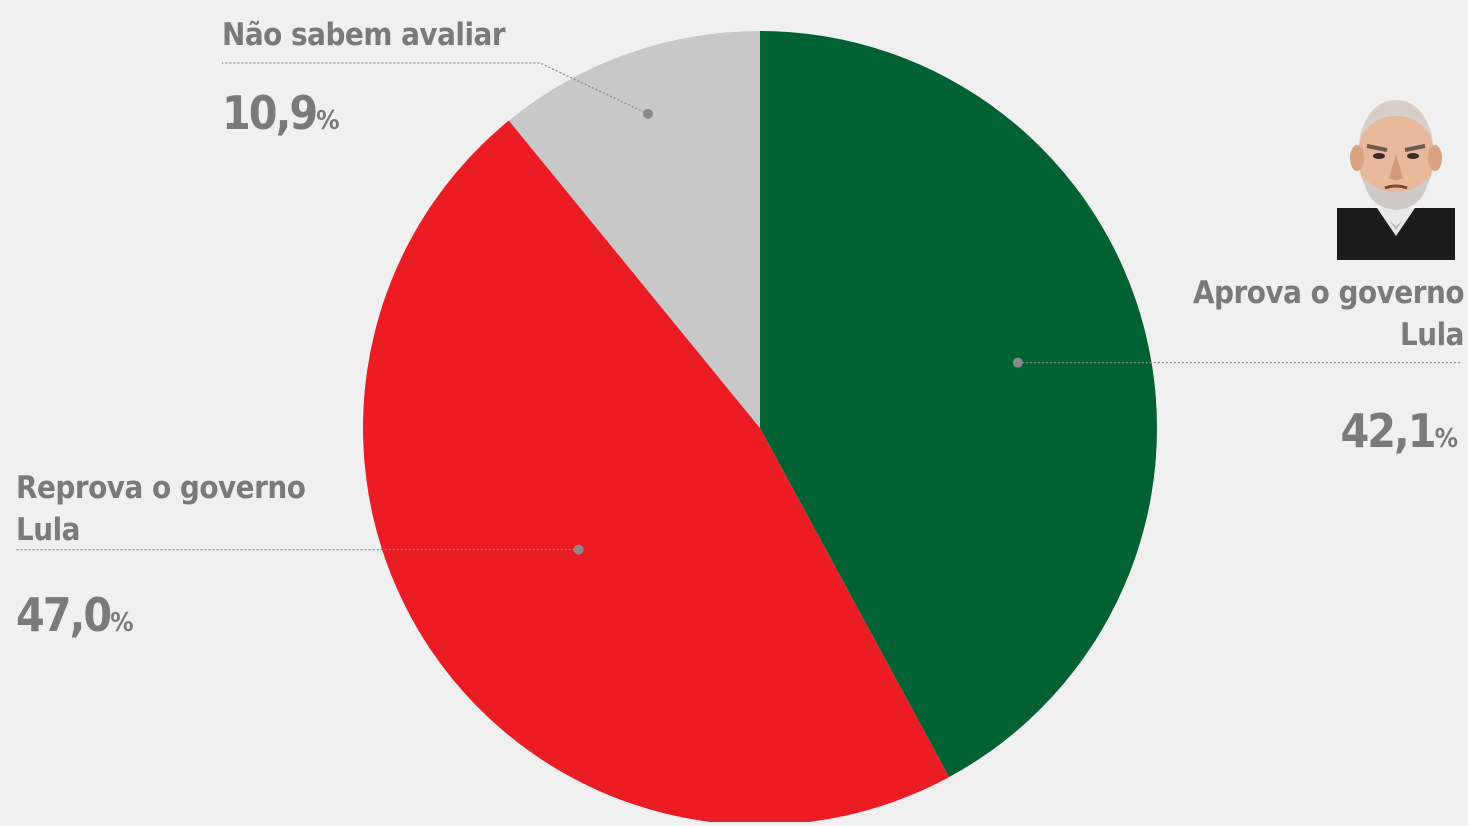 The image size is (1468, 826). I want to click on label-nao-sabem-avaliar: Não sabem avaliar, so click(364, 35).